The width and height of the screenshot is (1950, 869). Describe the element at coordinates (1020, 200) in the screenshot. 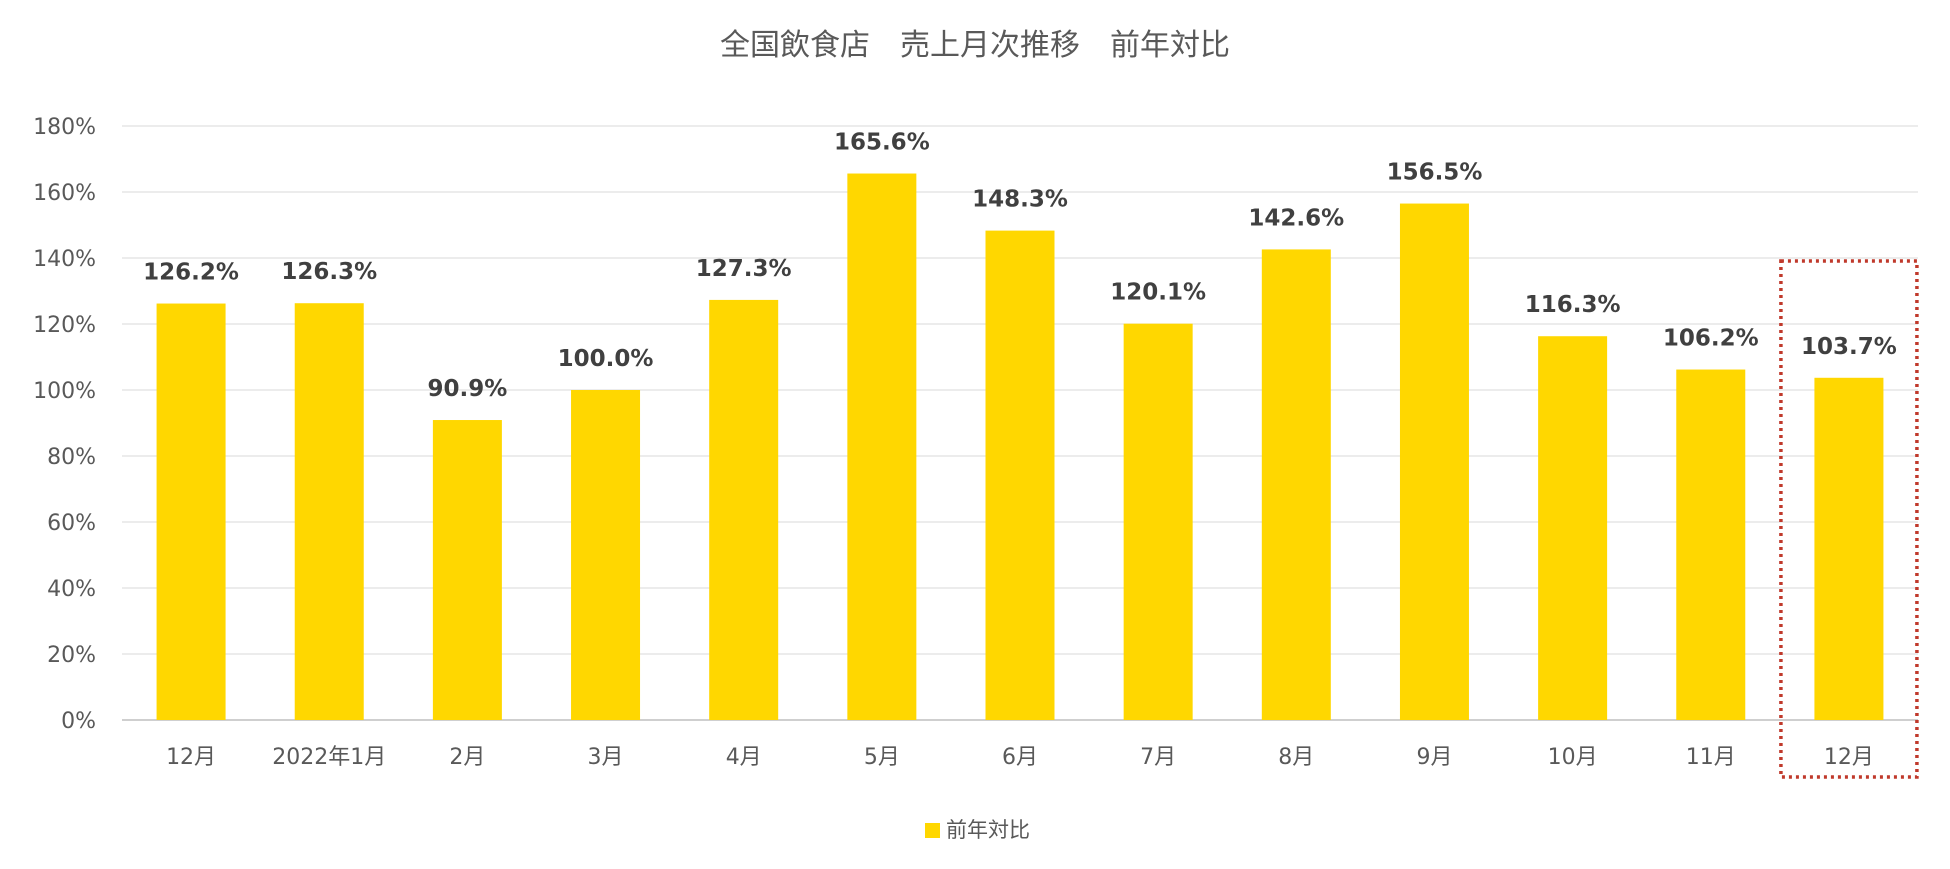

I see `data-label: 148.3%` at that location.